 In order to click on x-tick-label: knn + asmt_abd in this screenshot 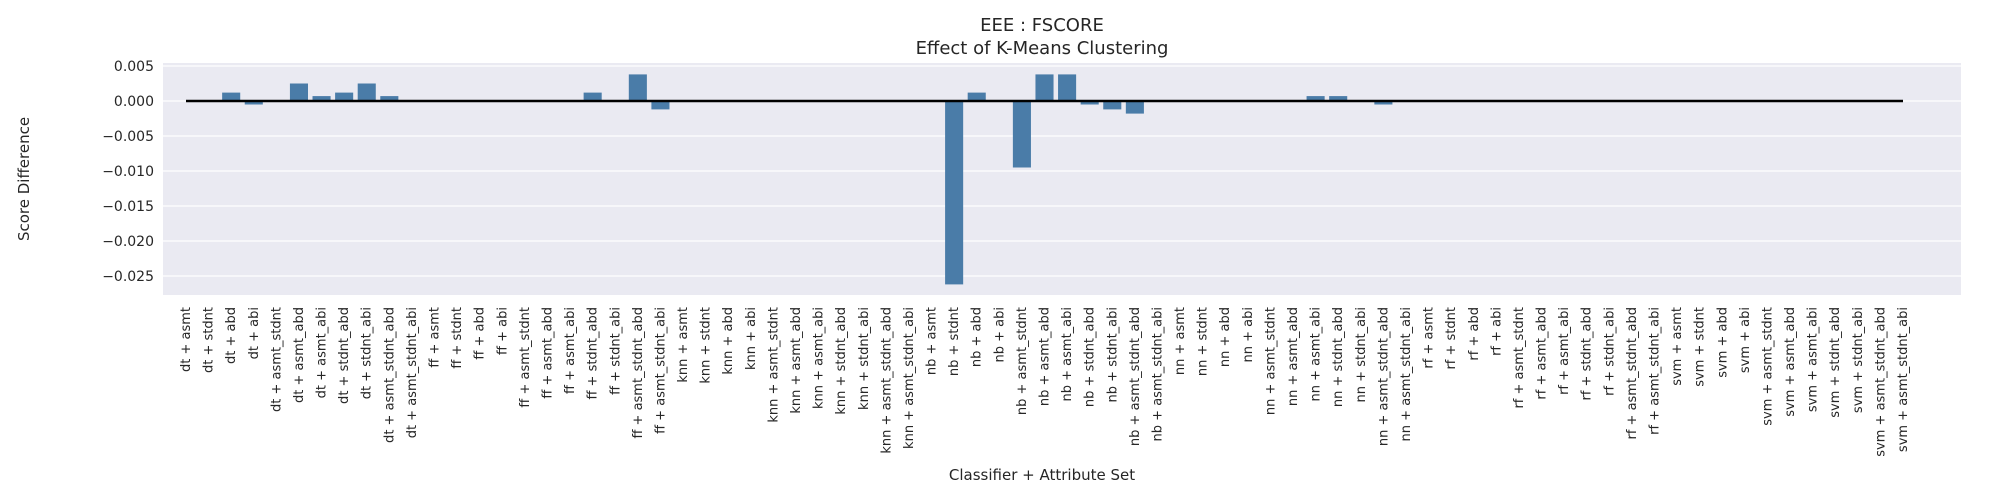, I will do `click(796, 360)`.